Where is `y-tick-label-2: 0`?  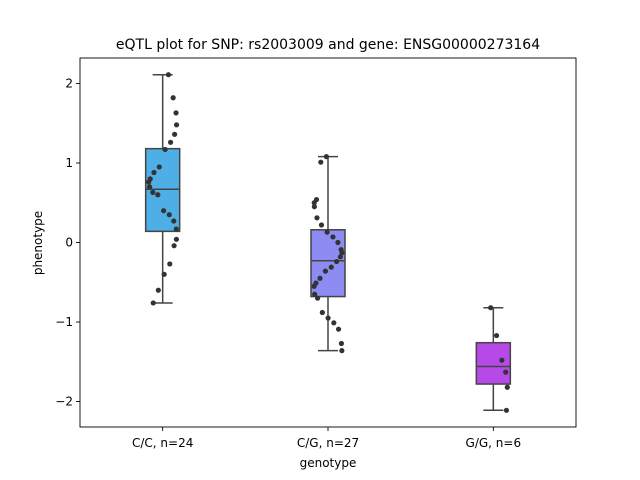 y-tick-label-2: 0 is located at coordinates (69, 243).